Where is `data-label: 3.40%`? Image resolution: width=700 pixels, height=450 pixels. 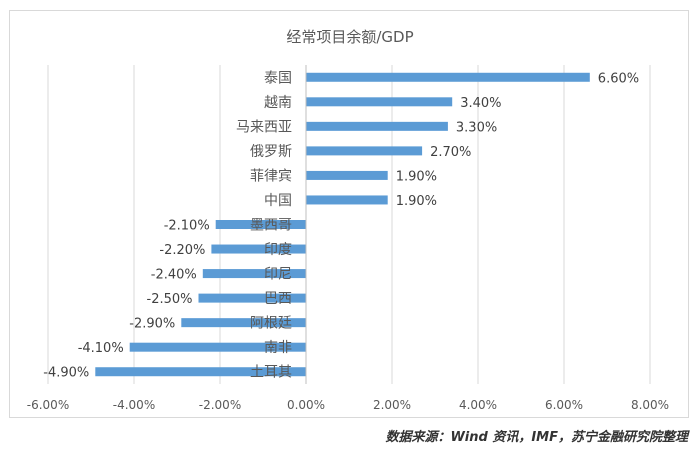 data-label: 3.40% is located at coordinates (480, 103).